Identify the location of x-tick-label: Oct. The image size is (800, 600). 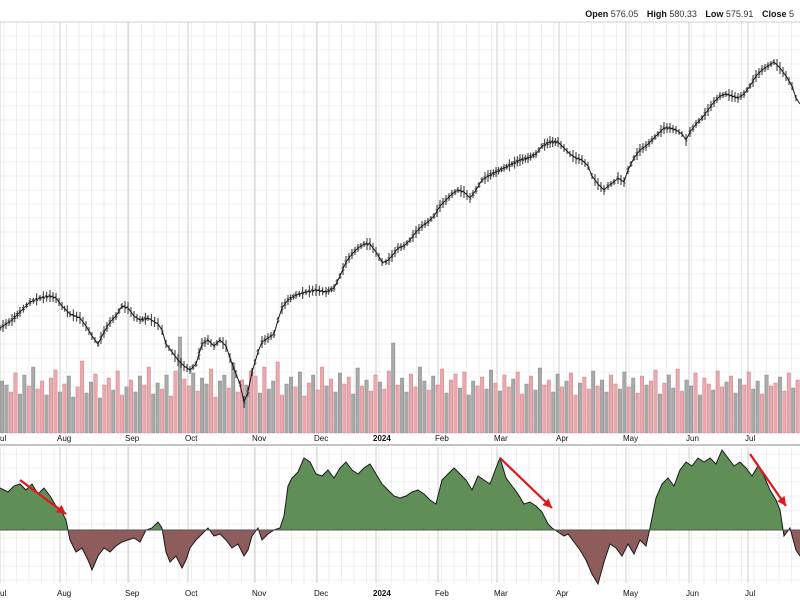
(191, 438).